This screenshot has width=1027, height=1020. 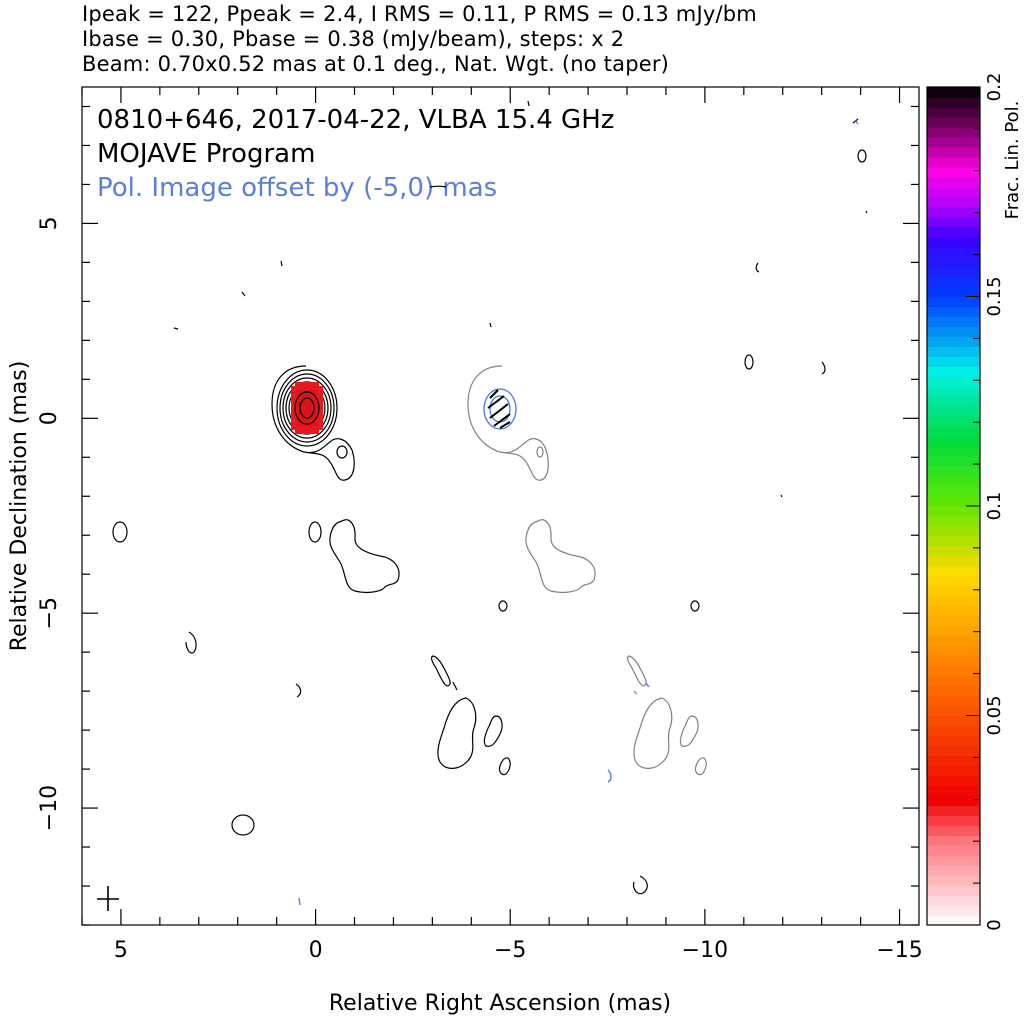 What do you see at coordinates (206, 154) in the screenshot?
I see `program-name: MOJAVE Program` at bounding box center [206, 154].